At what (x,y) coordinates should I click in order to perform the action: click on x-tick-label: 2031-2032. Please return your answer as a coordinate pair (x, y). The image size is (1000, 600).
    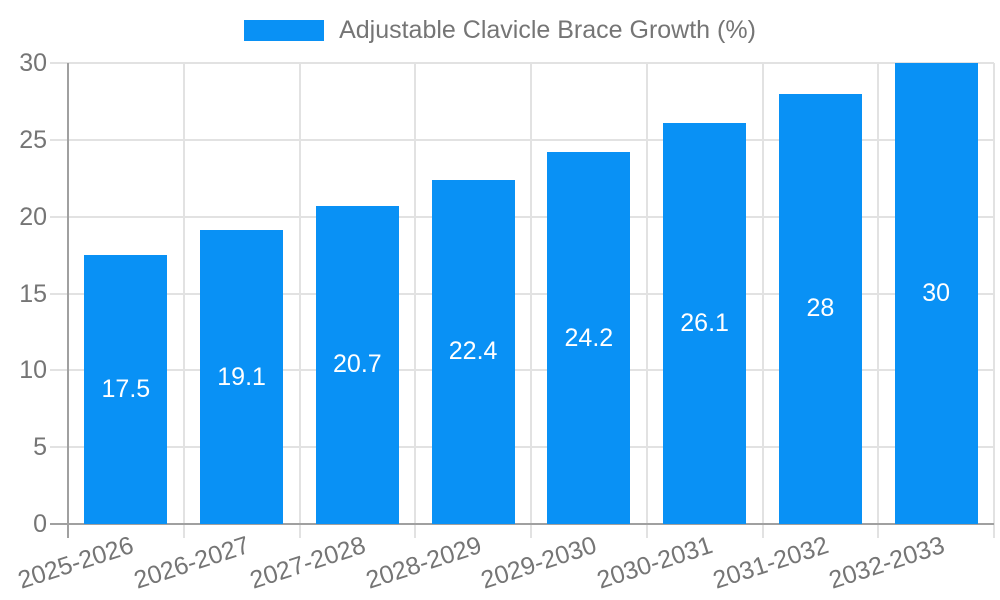
    Looking at the image, I should click on (770, 563).